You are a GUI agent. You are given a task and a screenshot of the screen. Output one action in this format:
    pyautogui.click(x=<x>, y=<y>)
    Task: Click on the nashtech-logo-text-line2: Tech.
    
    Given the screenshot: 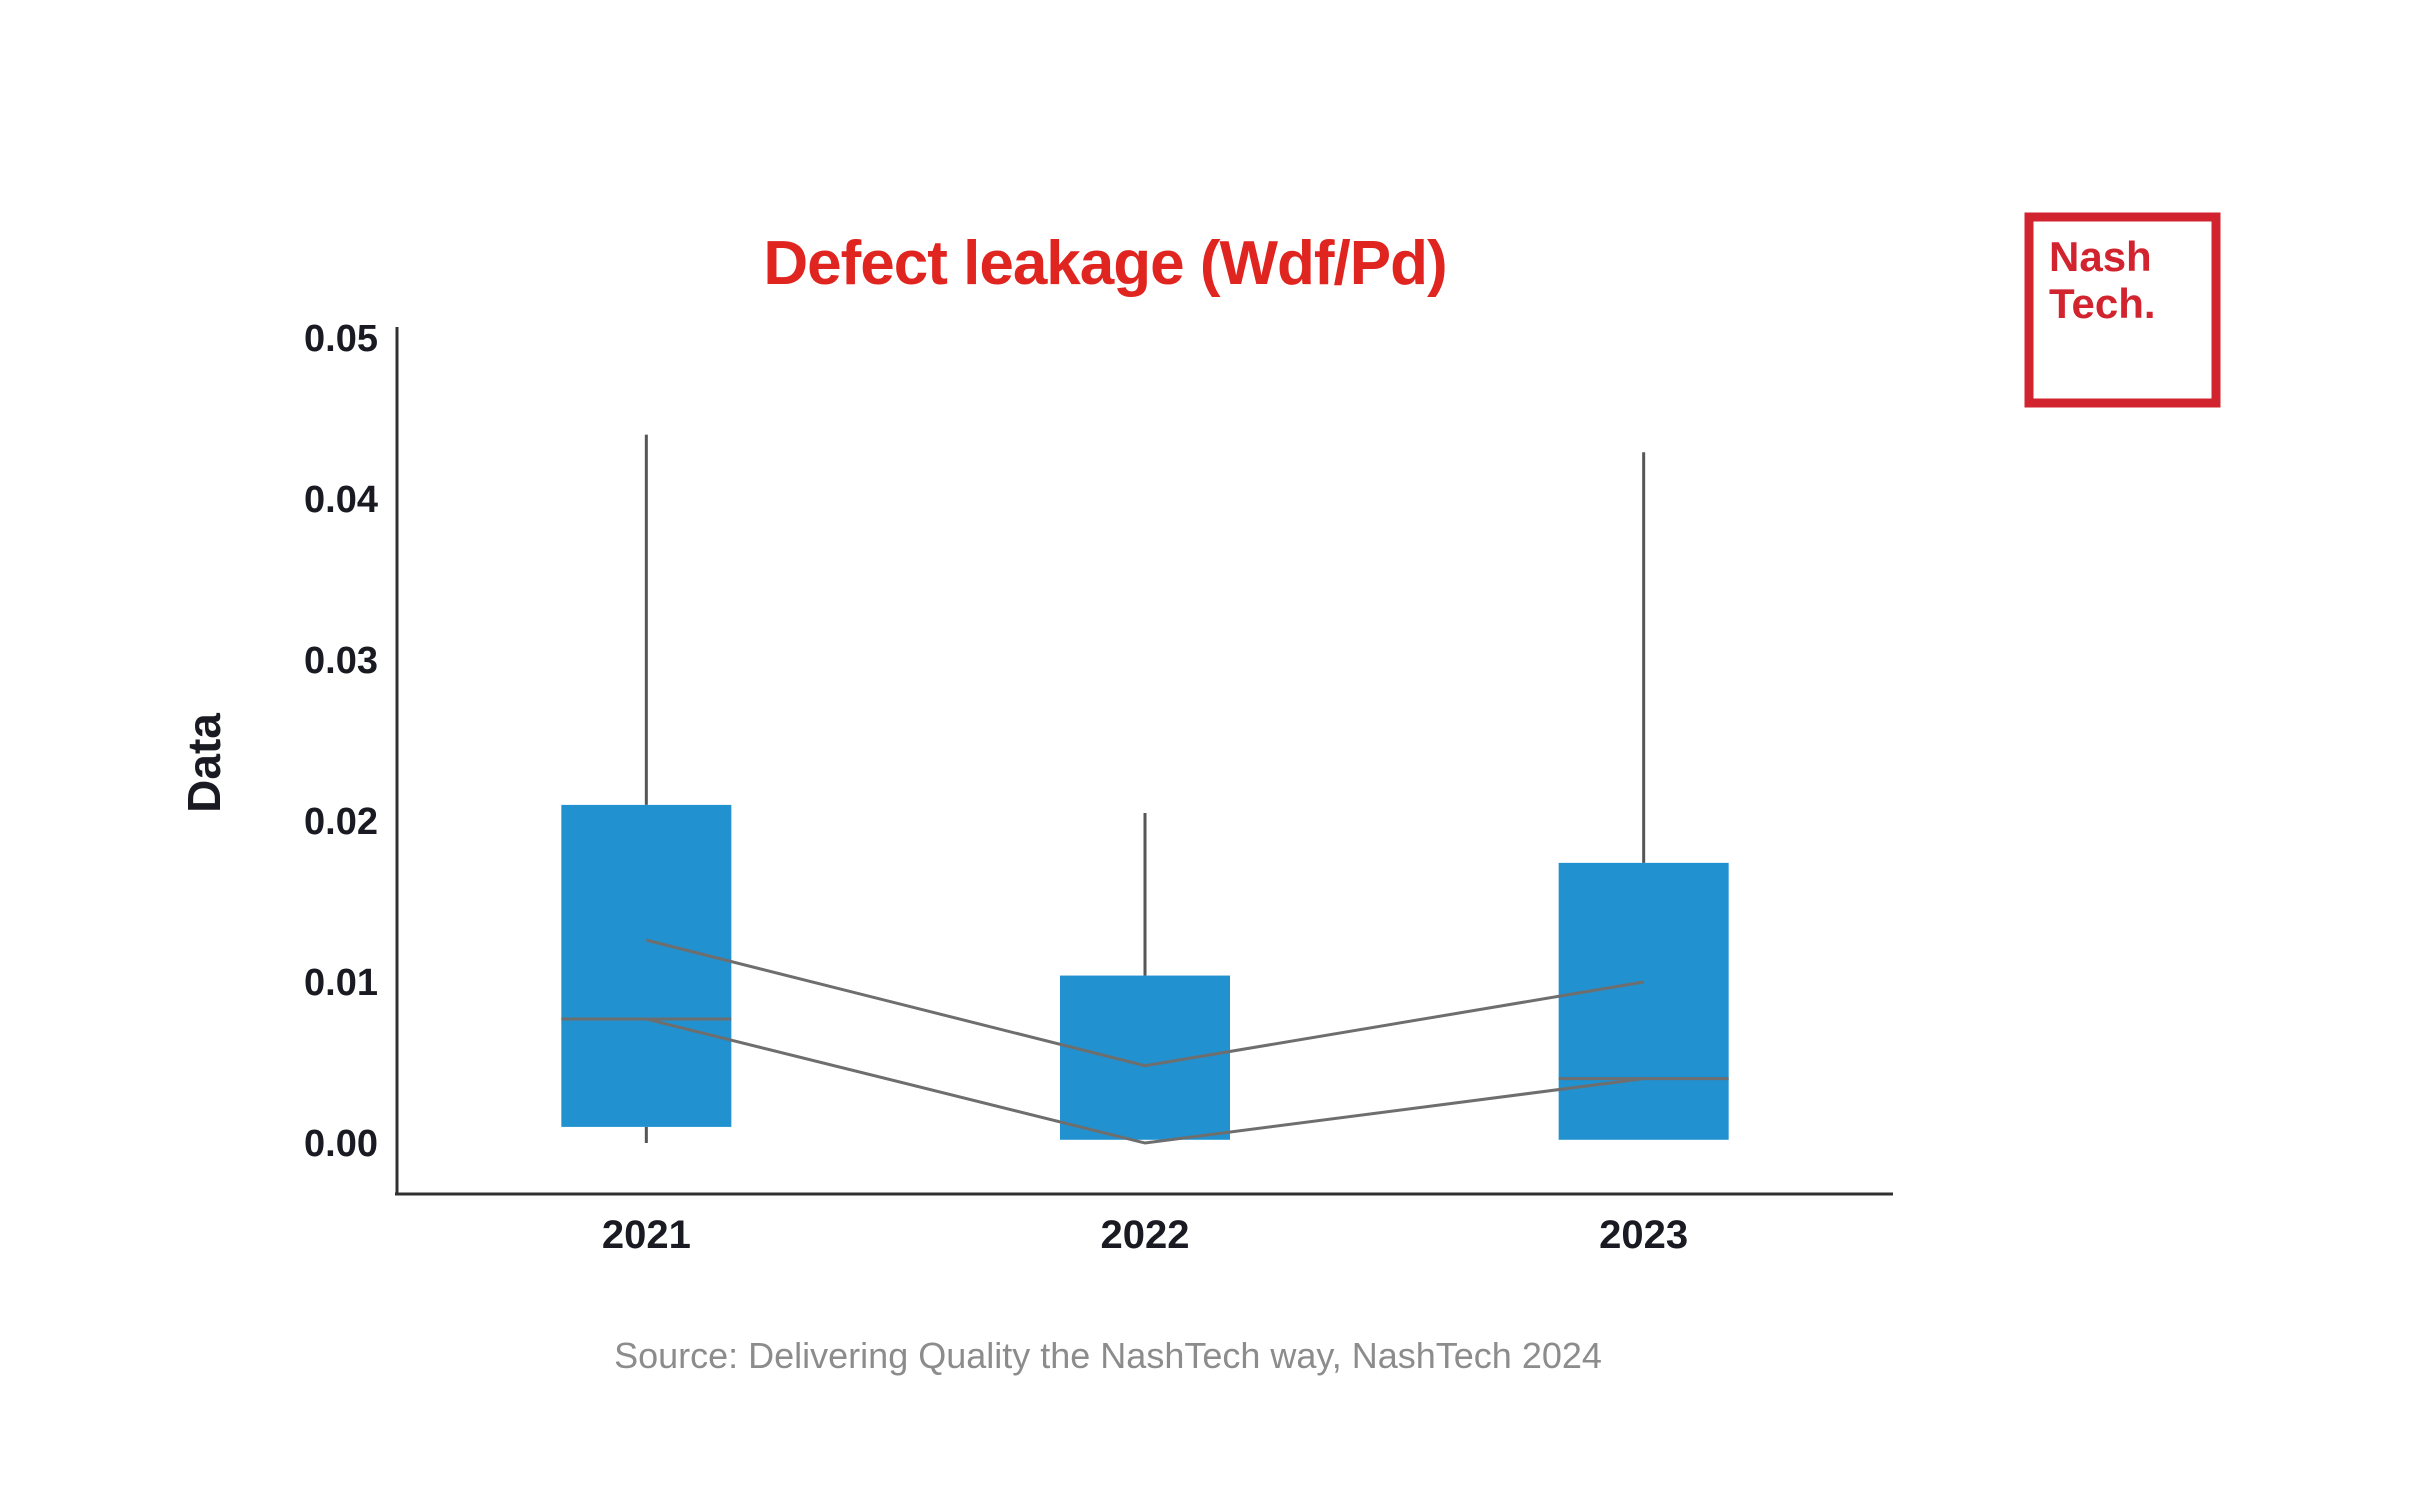 What is the action you would take?
    pyautogui.click(x=2102, y=303)
    